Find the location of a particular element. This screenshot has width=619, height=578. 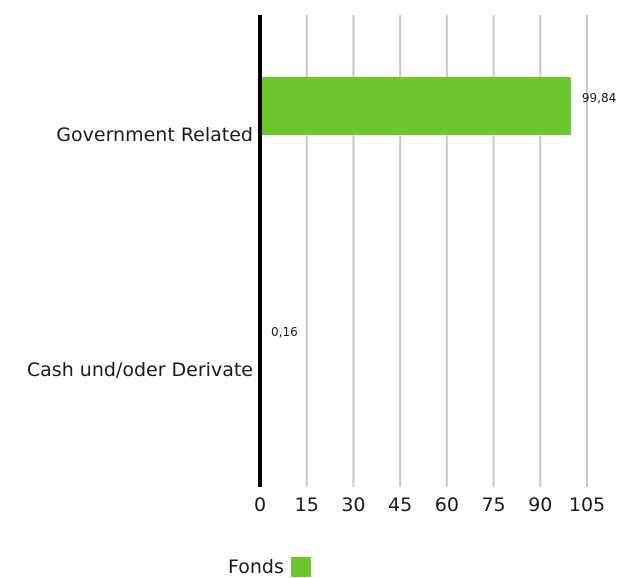

data-label-0: 99,84 is located at coordinates (599, 98).